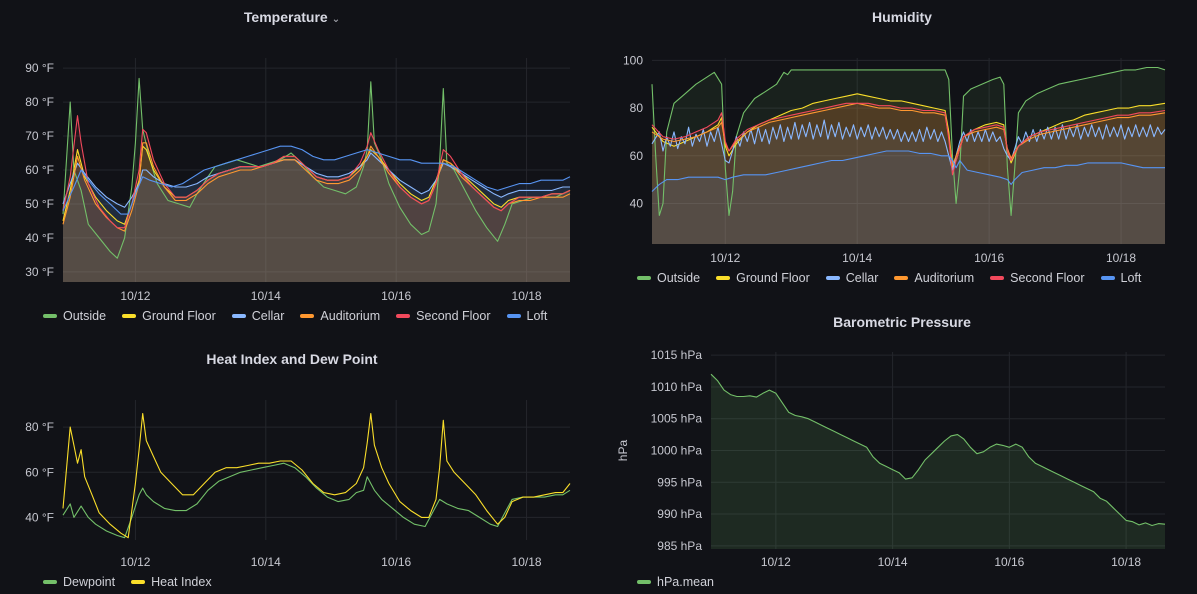 The height and width of the screenshot is (594, 1197). I want to click on pressure-legend: hPa.mean, so click(675, 582).